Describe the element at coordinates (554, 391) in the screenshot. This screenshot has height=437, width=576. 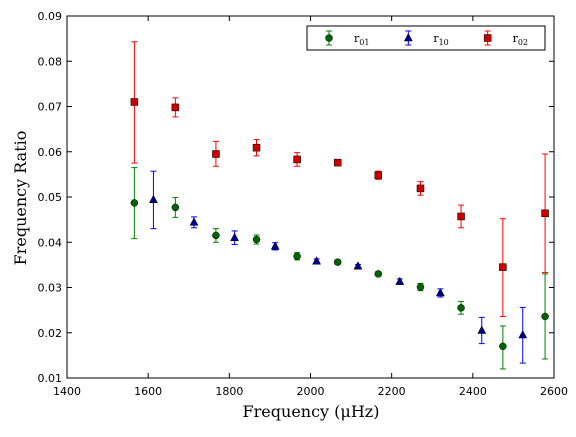
I see `x-tick-label: 2600` at that location.